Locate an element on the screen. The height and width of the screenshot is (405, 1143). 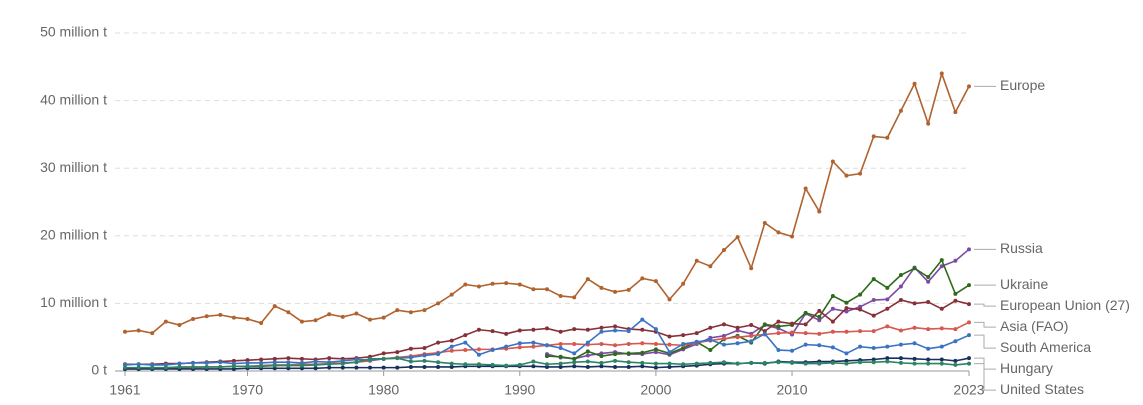
series-line is located at coordinates (758, 304).